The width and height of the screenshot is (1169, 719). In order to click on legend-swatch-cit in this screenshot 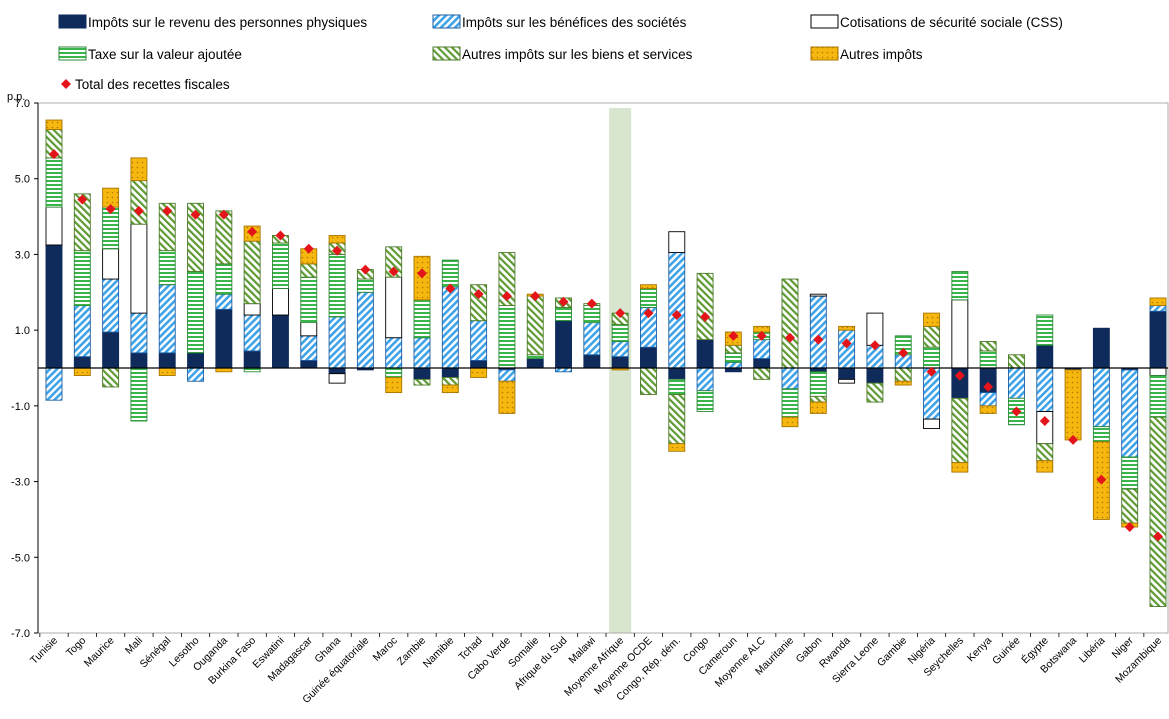, I will do `click(446, 21)`.